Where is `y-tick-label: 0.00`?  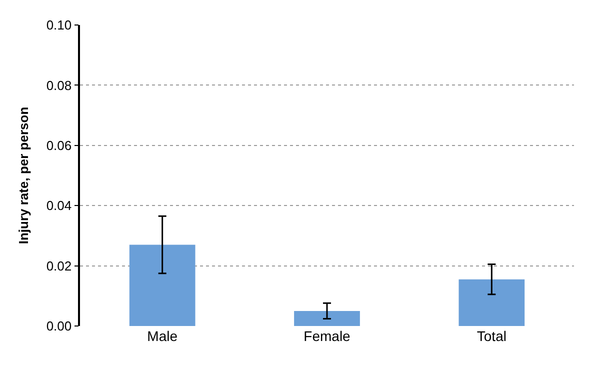 y-tick-label: 0.00 is located at coordinates (59, 326).